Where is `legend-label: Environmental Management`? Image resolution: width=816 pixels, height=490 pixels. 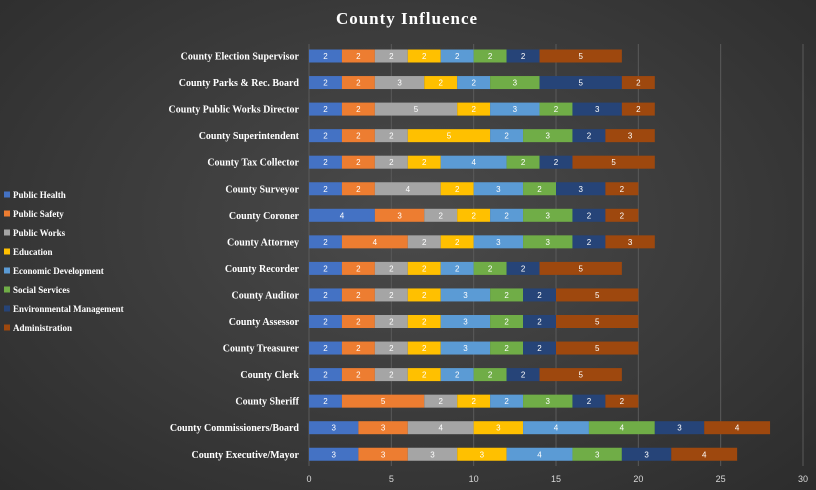 legend-label: Environmental Management is located at coordinates (68, 309).